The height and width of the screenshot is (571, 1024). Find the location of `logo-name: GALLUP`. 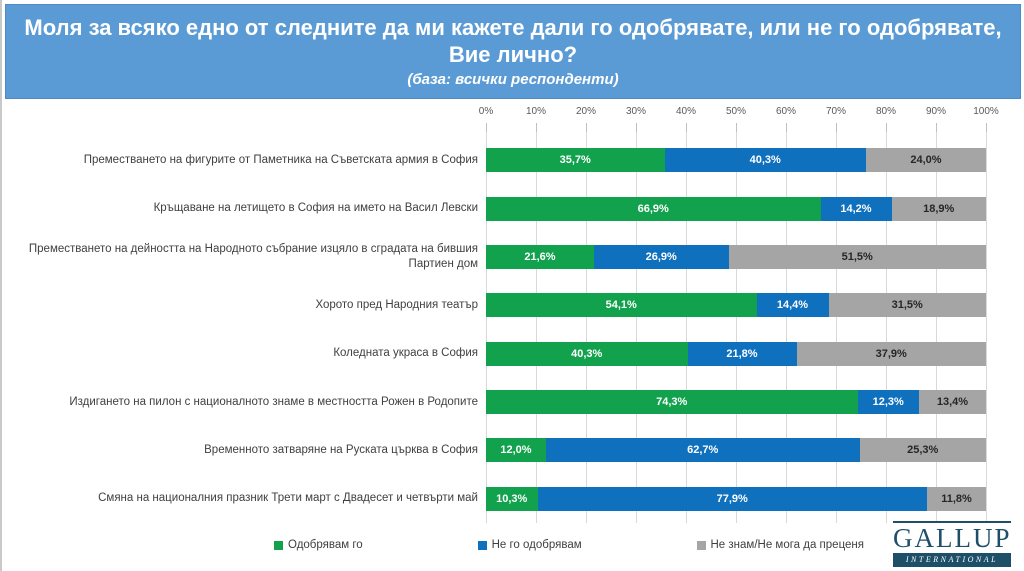

logo-name: GALLUP is located at coordinates (952, 538).